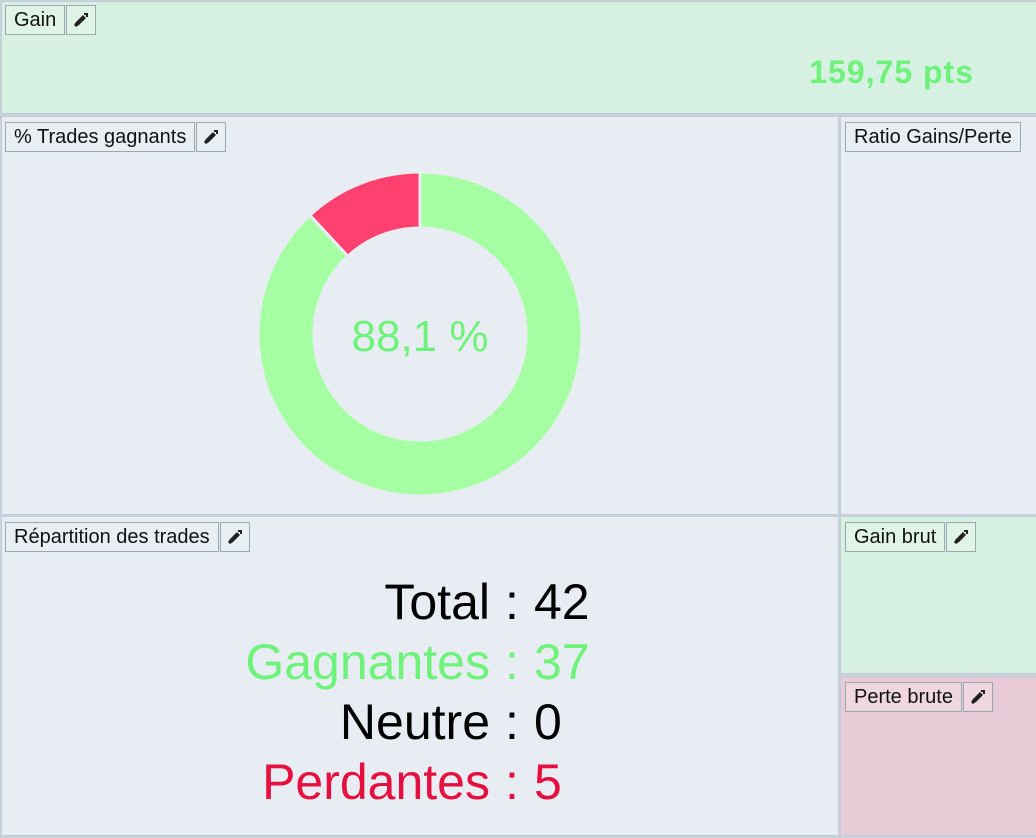 The image size is (1036, 838). What do you see at coordinates (112, 537) in the screenshot?
I see `repartition-title: Répartition des trades` at bounding box center [112, 537].